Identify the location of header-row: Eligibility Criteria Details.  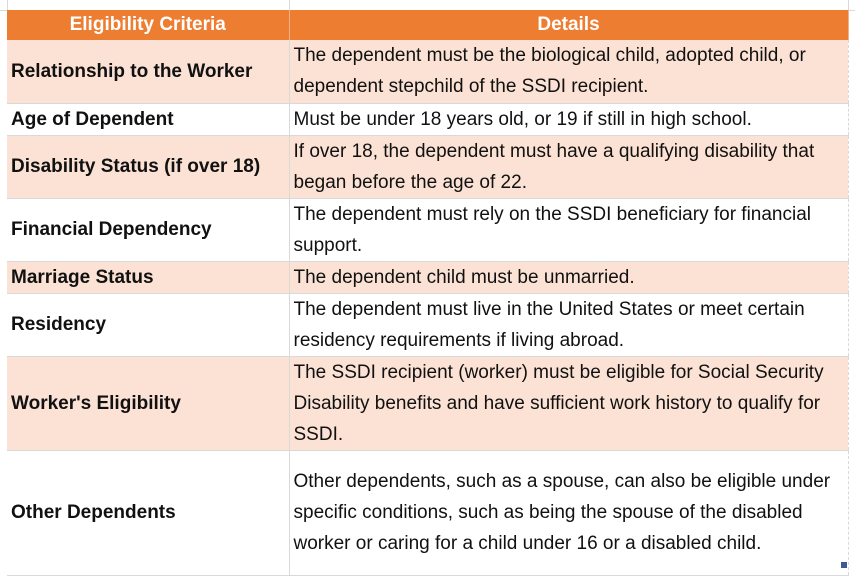
(428, 25).